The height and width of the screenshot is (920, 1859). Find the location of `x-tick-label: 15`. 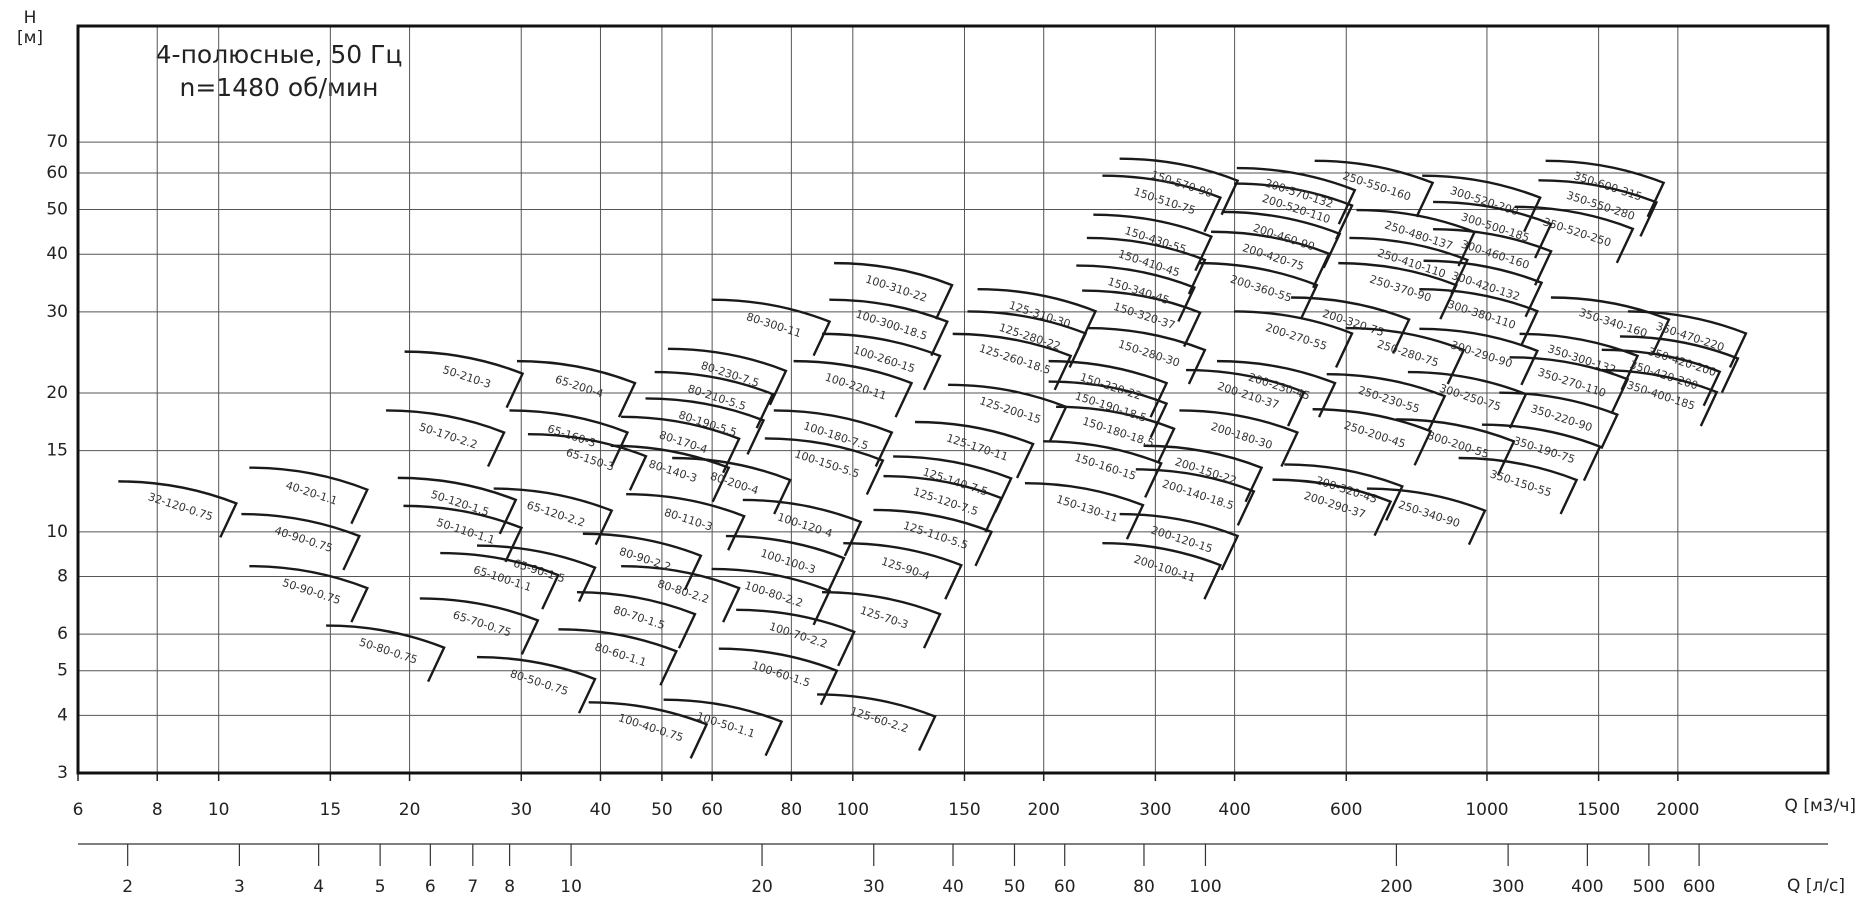

x-tick-label: 15 is located at coordinates (331, 810).